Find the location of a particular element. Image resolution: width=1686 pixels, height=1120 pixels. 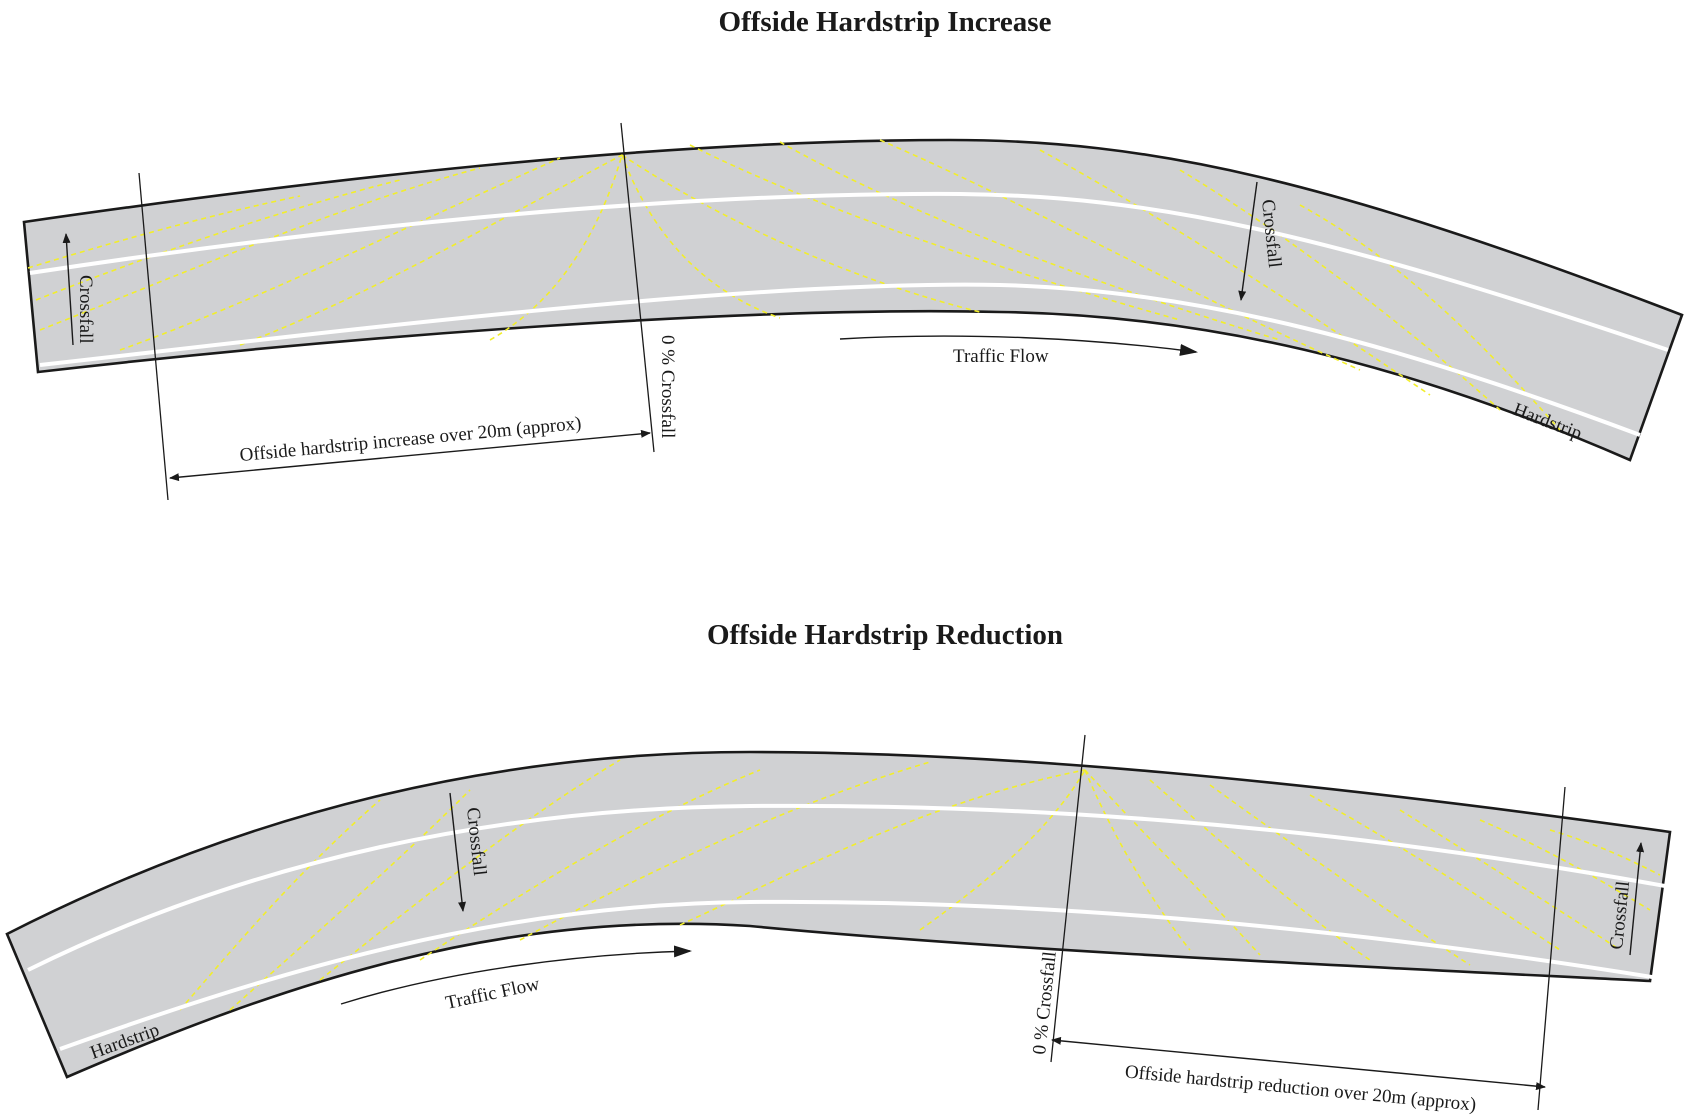

increase-zero-crossfall-label: 0 % Crossfall is located at coordinates (667, 386).